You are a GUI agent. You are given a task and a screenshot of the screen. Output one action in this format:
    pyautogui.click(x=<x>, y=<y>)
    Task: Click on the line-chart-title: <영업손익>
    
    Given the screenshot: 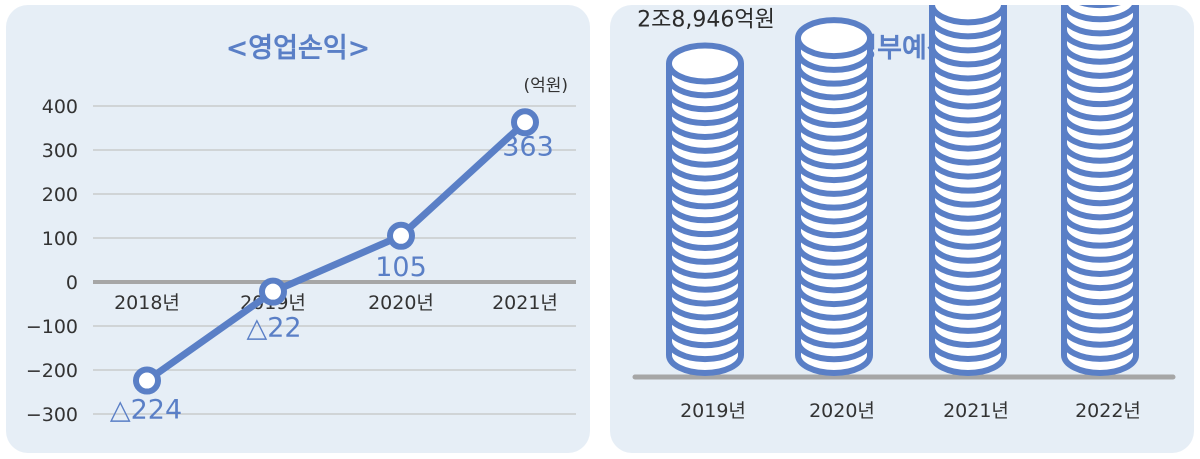 What is the action you would take?
    pyautogui.click(x=298, y=48)
    